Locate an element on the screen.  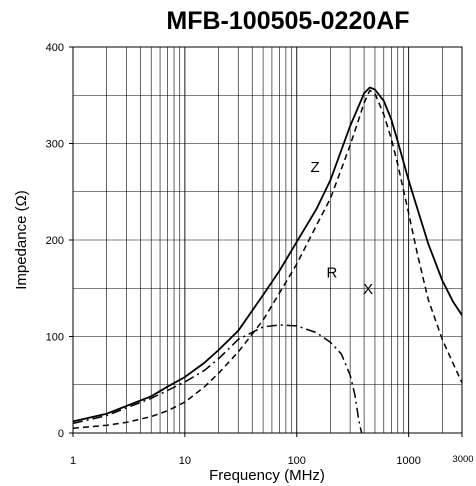
series-line-x is located at coordinates (217, 379).